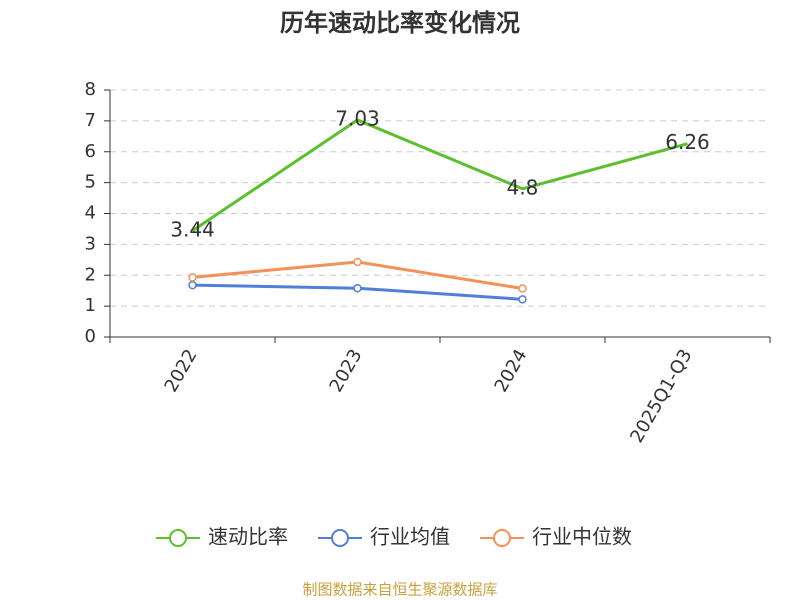  Describe the element at coordinates (90, 151) in the screenshot. I see `y-tick-label: 6` at that location.